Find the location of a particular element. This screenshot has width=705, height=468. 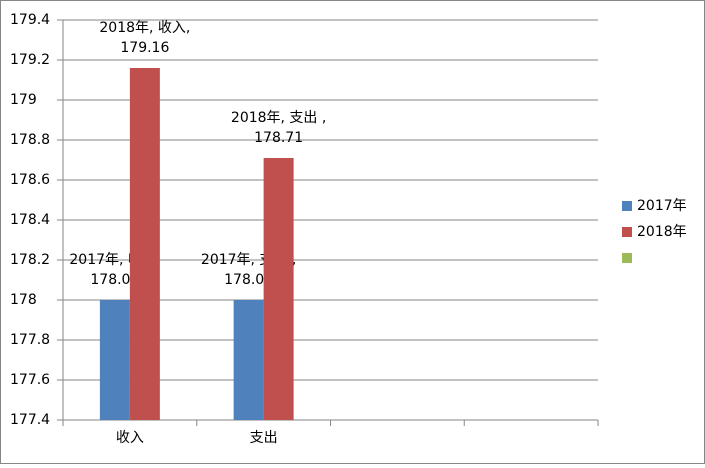

x-tick-label: 收入 is located at coordinates (130, 438).